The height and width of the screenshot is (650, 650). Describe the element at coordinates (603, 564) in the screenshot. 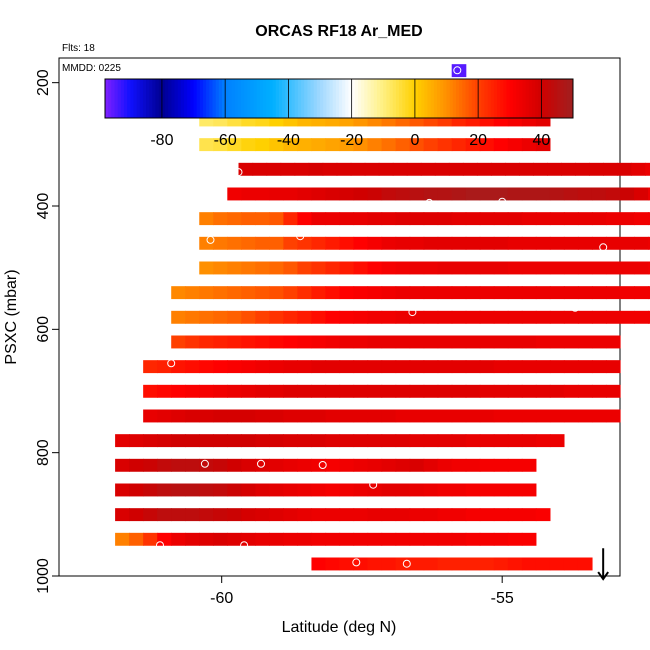

I see `down-arrow-icon` at that location.